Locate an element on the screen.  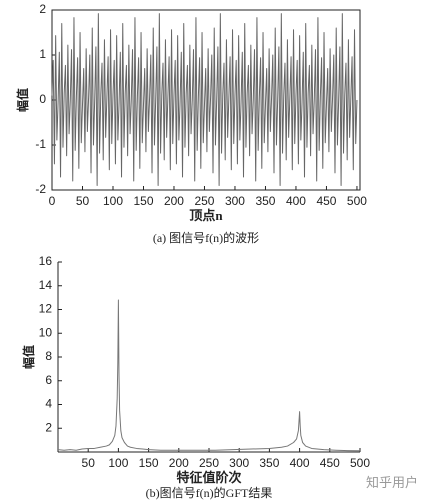
y-tick-label: 6 is located at coordinates (48, 380).